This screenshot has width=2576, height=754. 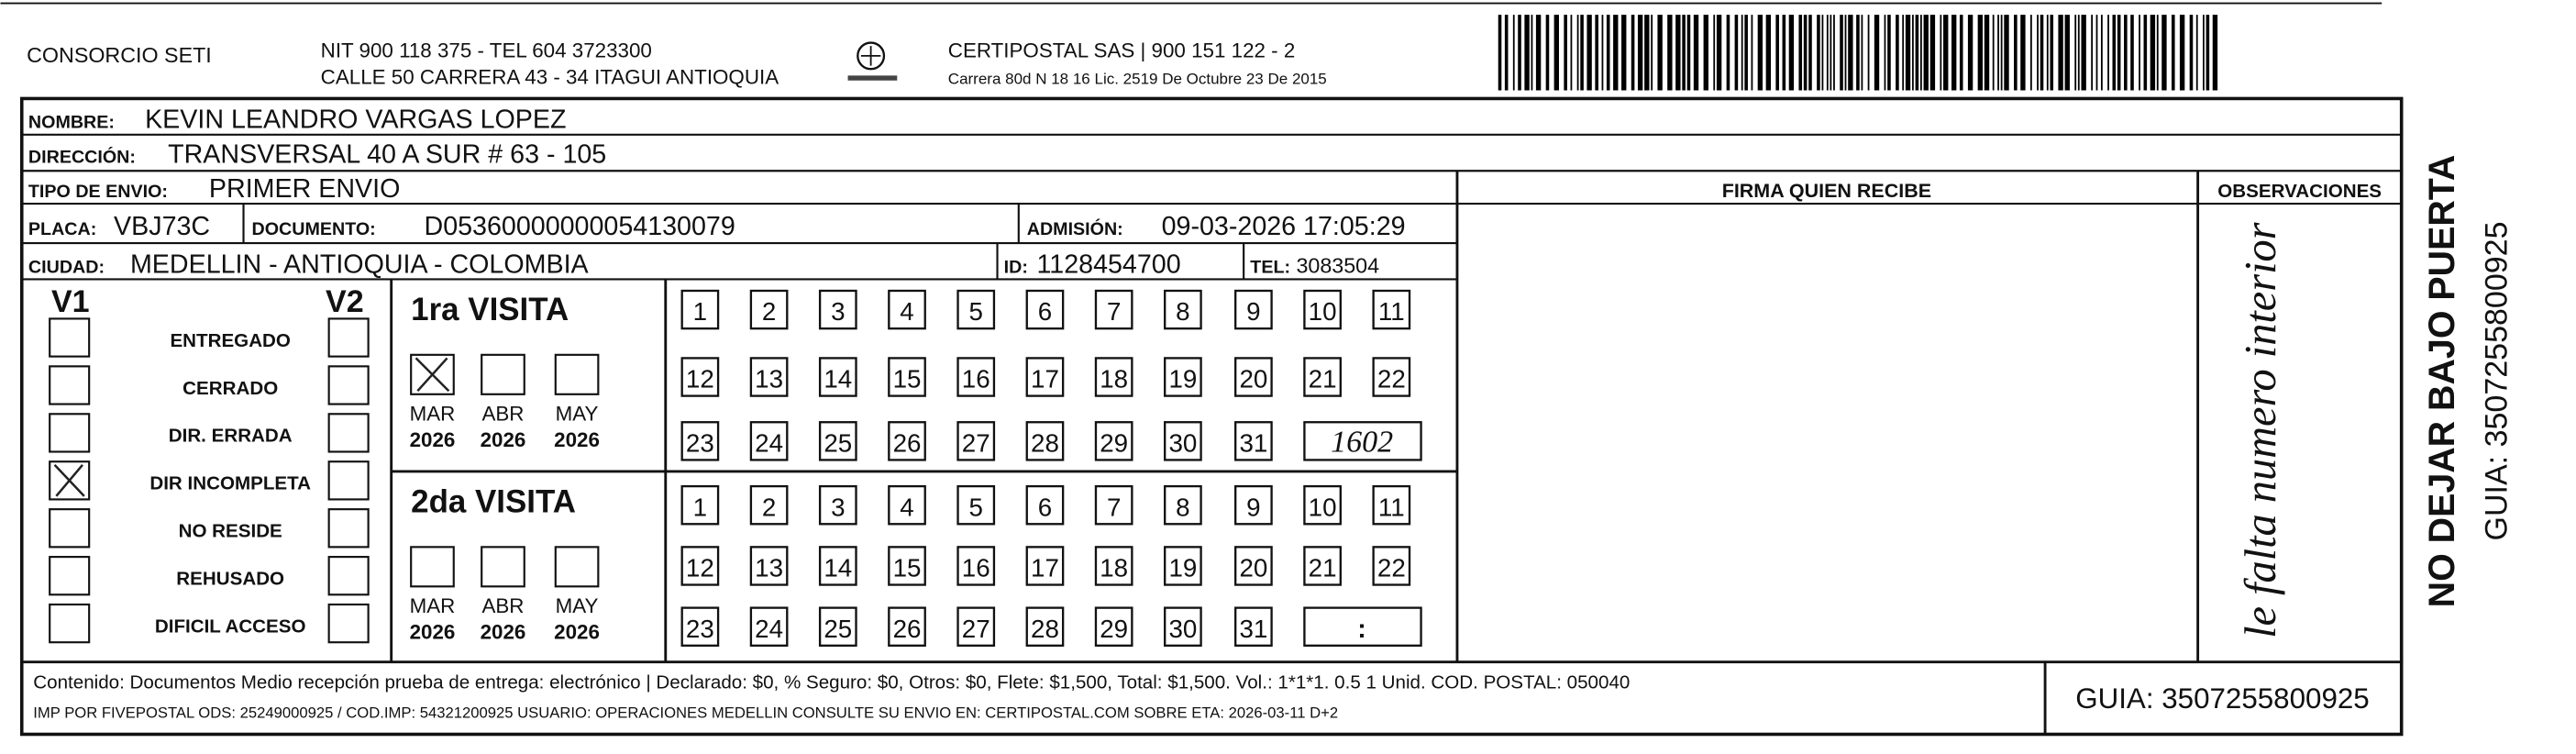 I want to click on reason-label: DIFICIL ACCESO, so click(x=230, y=626).